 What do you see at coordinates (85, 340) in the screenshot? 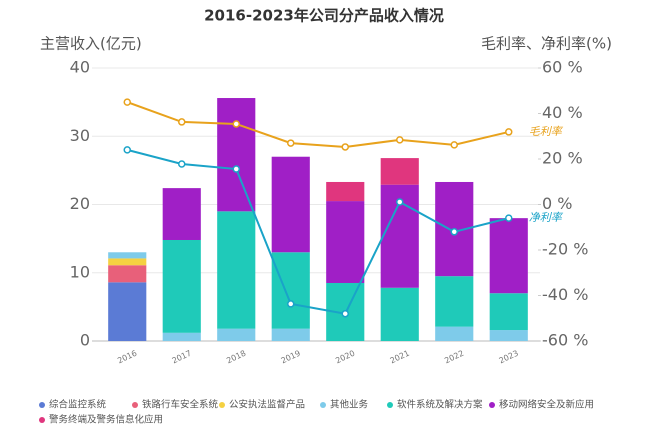
I see `y-tick-label: 0` at bounding box center [85, 340].